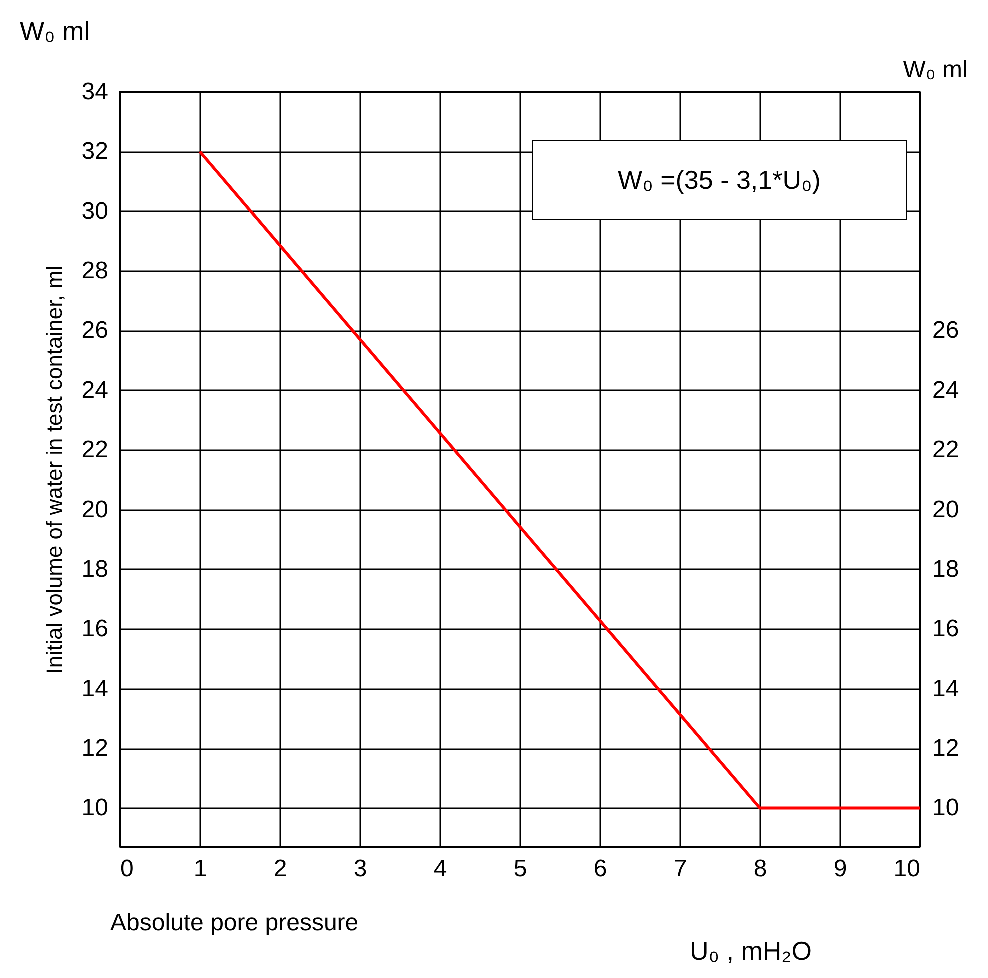 This screenshot has width=988, height=978. I want to click on y-tick-label: 16, so click(95, 629).